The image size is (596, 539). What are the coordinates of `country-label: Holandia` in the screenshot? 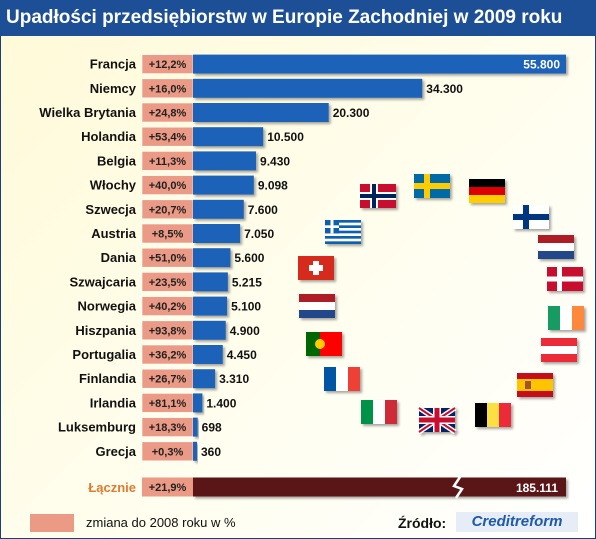 It's located at (109, 136).